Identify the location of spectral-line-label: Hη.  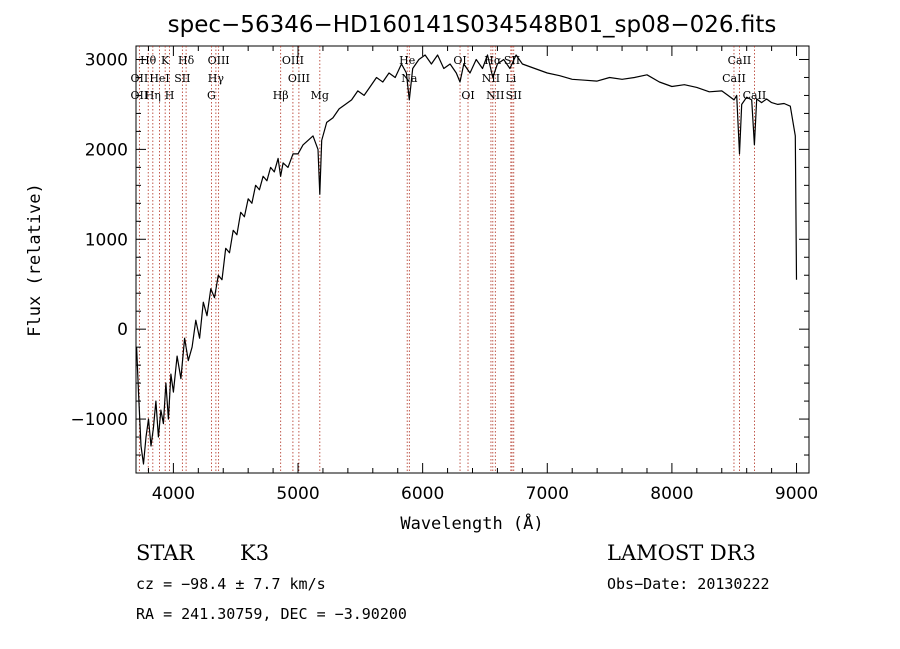
(153, 95).